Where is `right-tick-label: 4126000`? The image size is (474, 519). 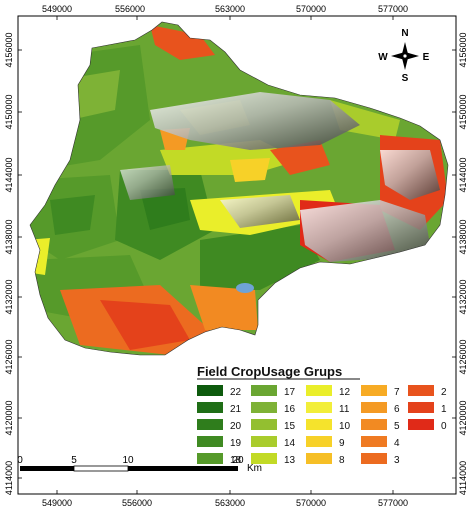
right-tick-label: 4126000 is located at coordinates (463, 356).